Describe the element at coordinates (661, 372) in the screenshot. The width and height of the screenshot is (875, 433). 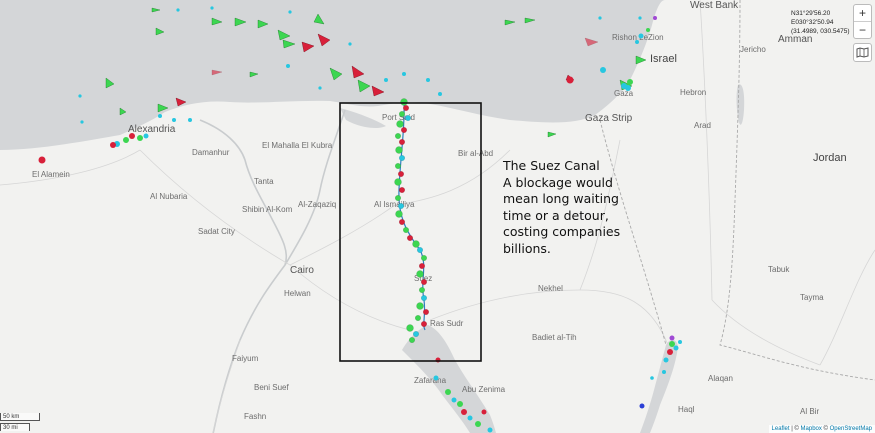
I see `aqaba-vessel-markers` at that location.